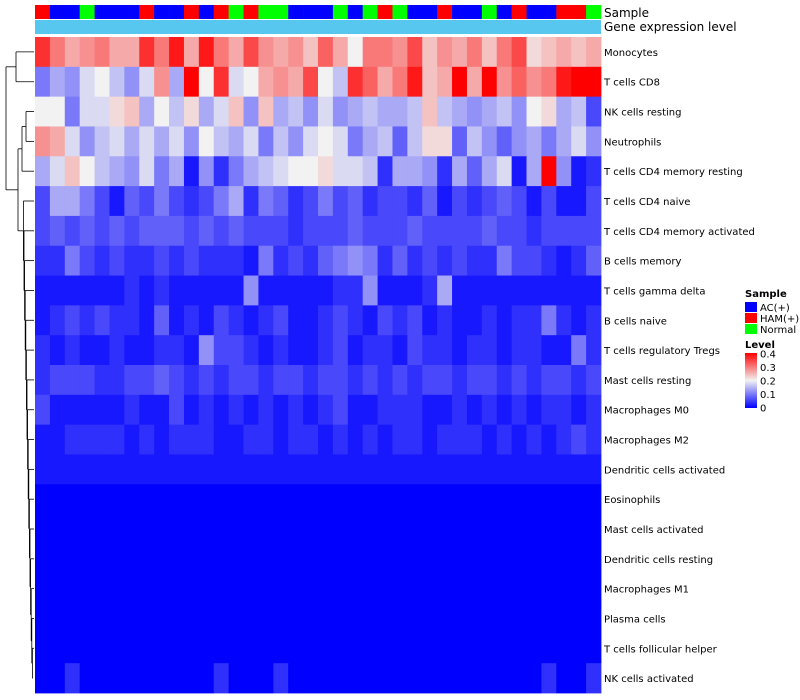 The height and width of the screenshot is (700, 800). What do you see at coordinates (635, 321) in the screenshot?
I see `row-label: B cells naive` at bounding box center [635, 321].